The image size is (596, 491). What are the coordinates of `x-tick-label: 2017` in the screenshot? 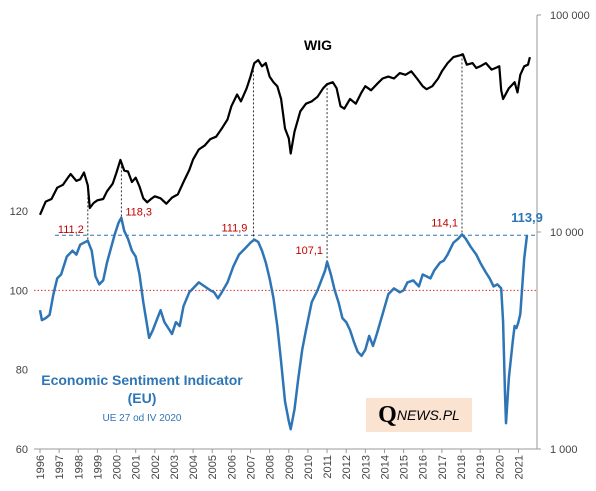 It's located at (443, 467).